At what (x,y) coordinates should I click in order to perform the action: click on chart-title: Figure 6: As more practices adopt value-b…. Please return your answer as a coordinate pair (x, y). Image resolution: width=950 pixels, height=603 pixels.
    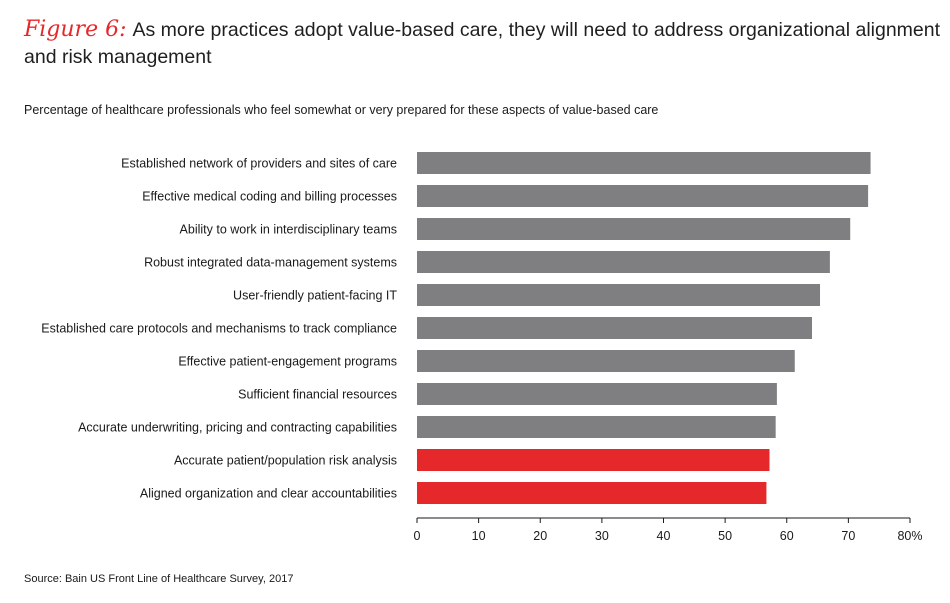
    Looking at the image, I should click on (484, 43).